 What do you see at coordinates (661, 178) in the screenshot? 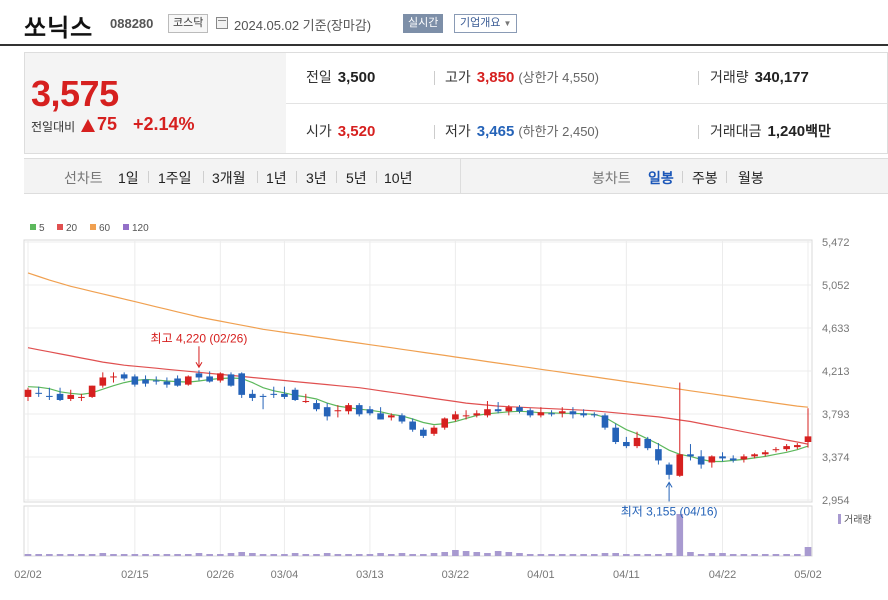
I see `candle-daily: 일봉` at bounding box center [661, 178].